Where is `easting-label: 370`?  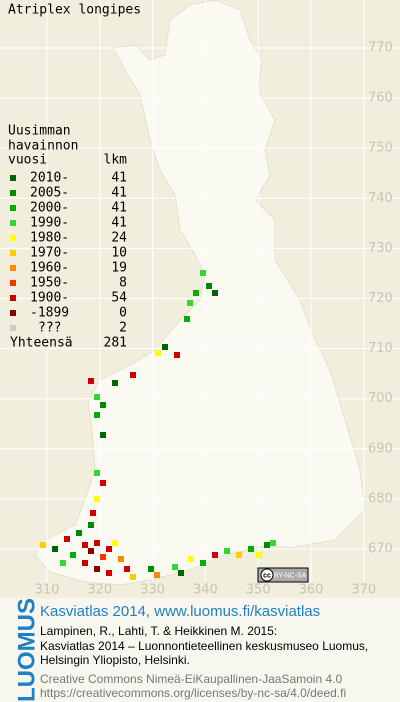
easting-label: 370 is located at coordinates (363, 590).